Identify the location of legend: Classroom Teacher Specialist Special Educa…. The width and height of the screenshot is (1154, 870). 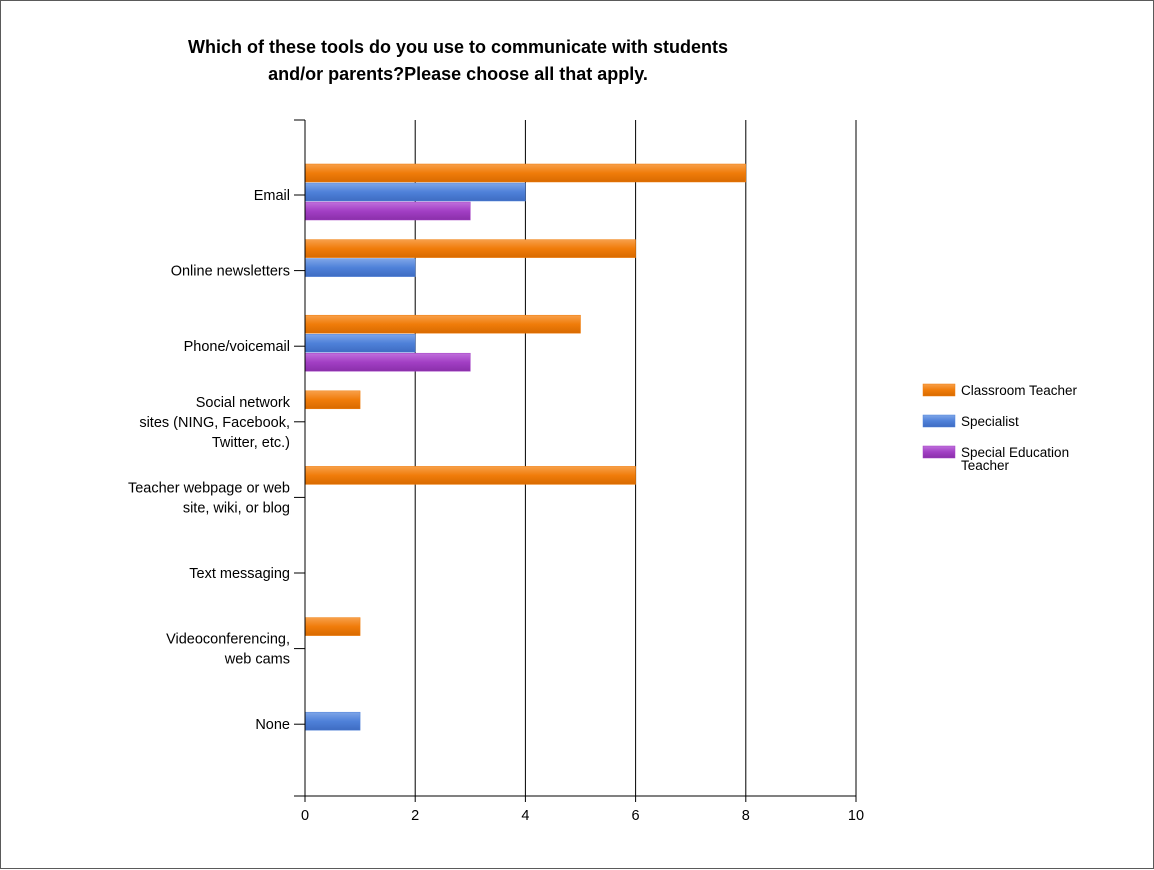
(1000, 428).